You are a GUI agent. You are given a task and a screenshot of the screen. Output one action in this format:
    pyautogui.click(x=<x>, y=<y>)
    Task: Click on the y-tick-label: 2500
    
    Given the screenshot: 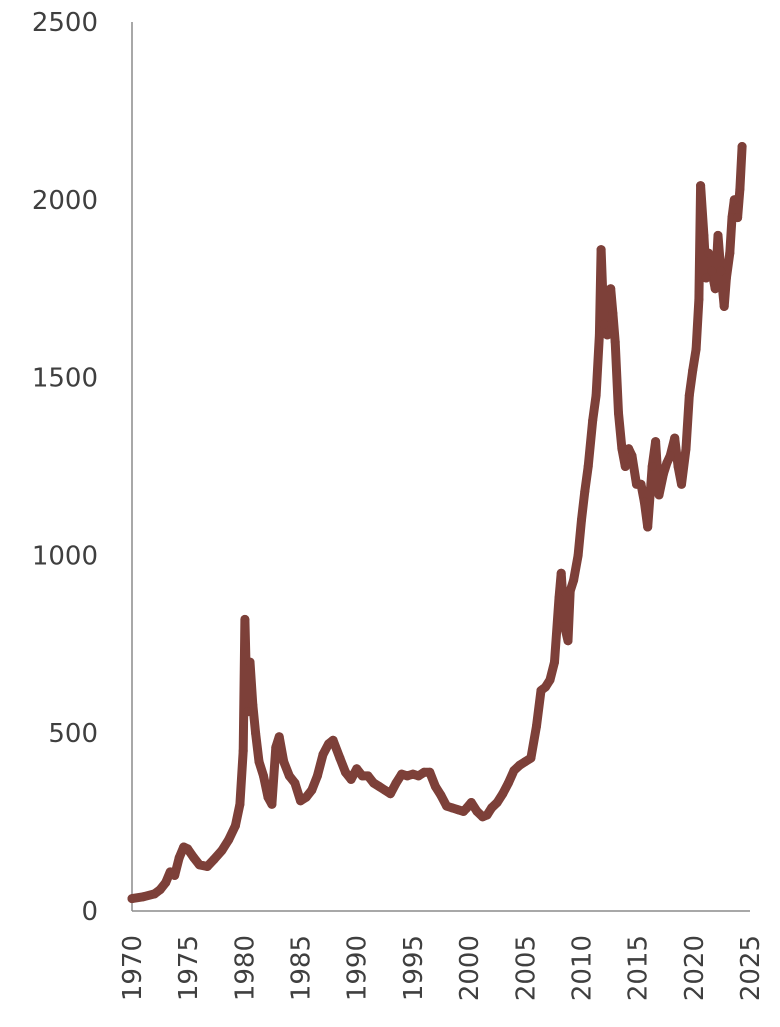 What is the action you would take?
    pyautogui.click(x=65, y=23)
    